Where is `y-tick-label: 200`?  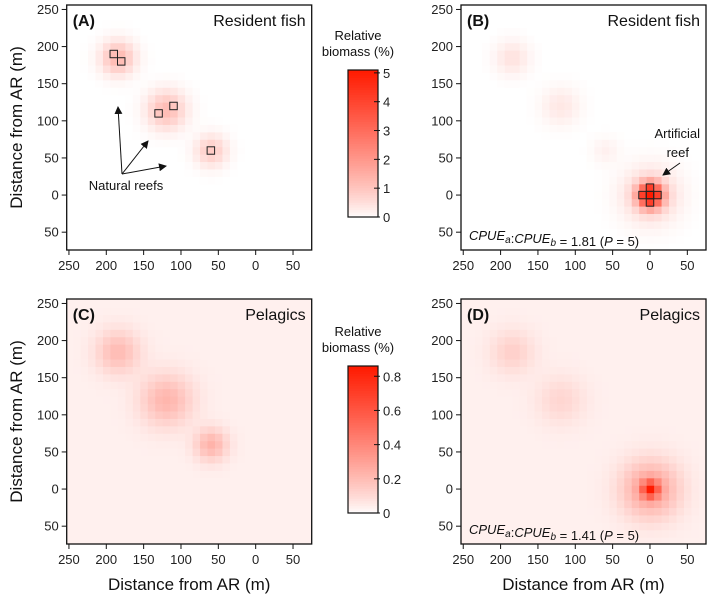 y-tick-label: 200 is located at coordinates (442, 46).